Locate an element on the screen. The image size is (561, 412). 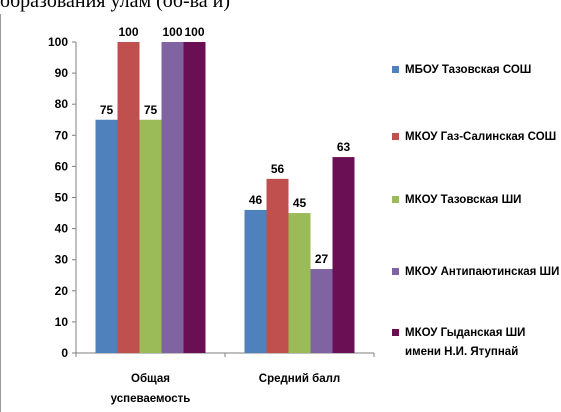
legend-label: МКОУ Газ-Салинская СОШ is located at coordinates (481, 137).